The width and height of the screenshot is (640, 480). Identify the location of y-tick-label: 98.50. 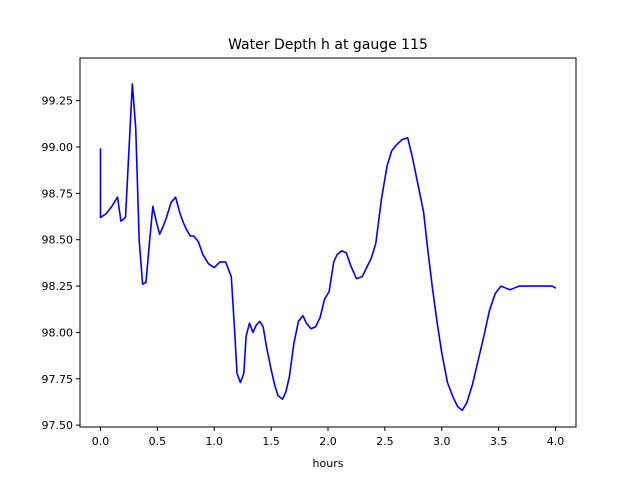
(58, 240).